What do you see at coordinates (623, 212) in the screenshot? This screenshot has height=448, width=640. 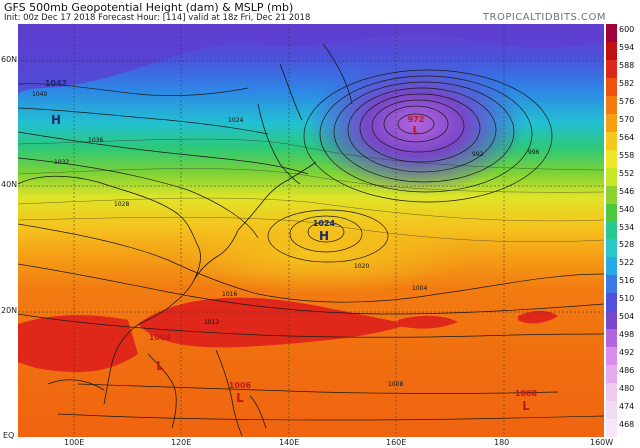 I see `colorbar-row: 540` at bounding box center [623, 212].